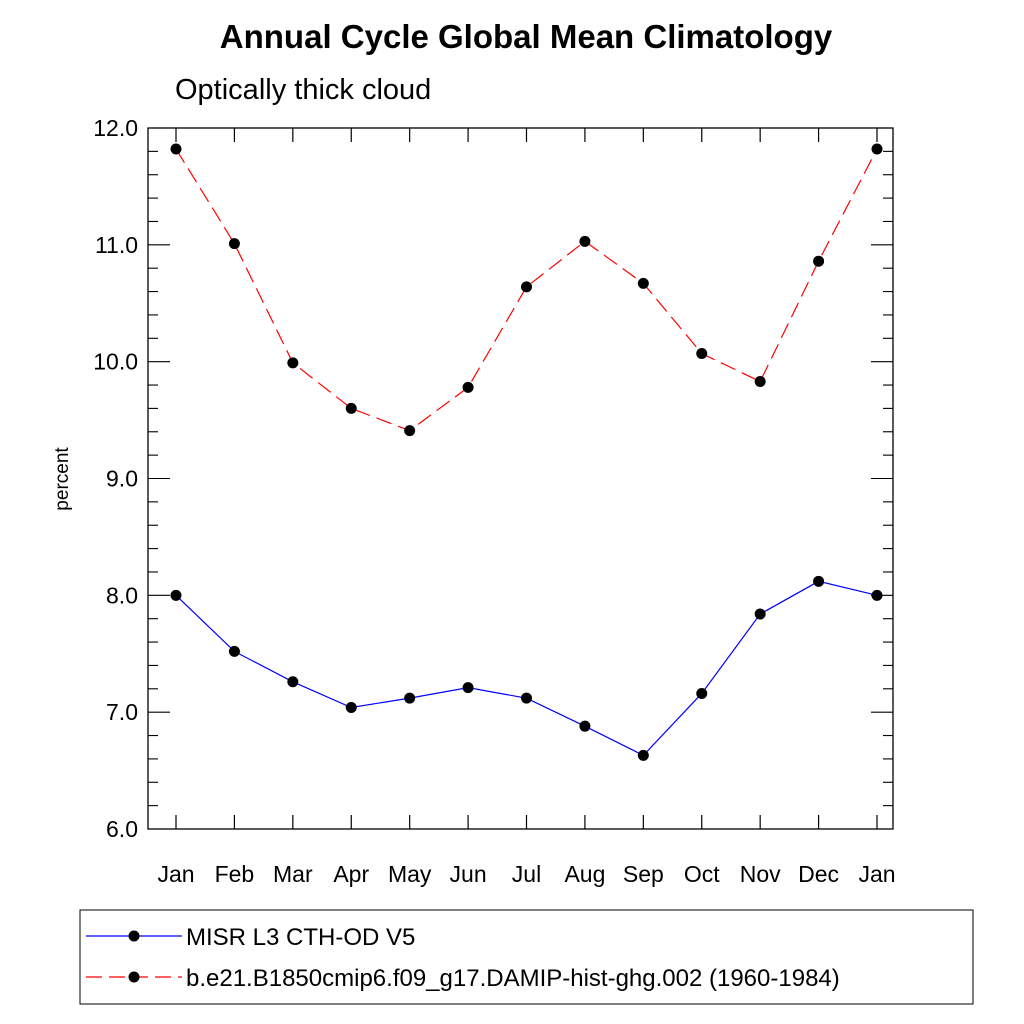 Image resolution: width=1024 pixels, height=1024 pixels. I want to click on x-tick-label: Apr, so click(351, 874).